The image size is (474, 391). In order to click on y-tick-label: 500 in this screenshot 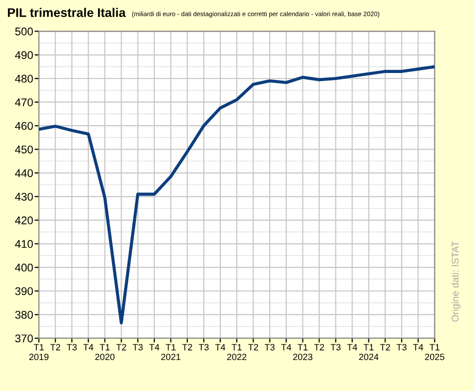, I will do `click(24, 32)`.